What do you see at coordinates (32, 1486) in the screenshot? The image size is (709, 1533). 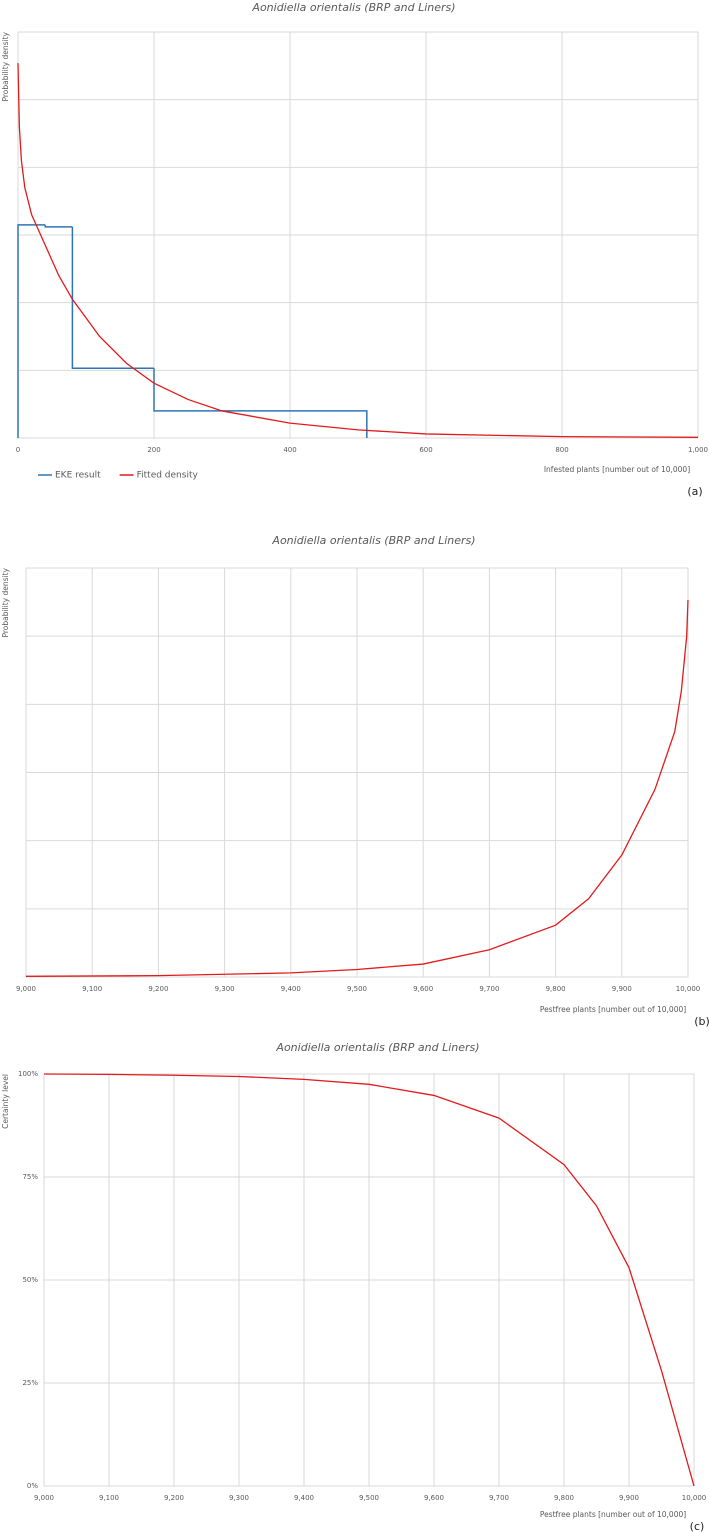 I see `y-tick-label: 0%` at bounding box center [32, 1486].